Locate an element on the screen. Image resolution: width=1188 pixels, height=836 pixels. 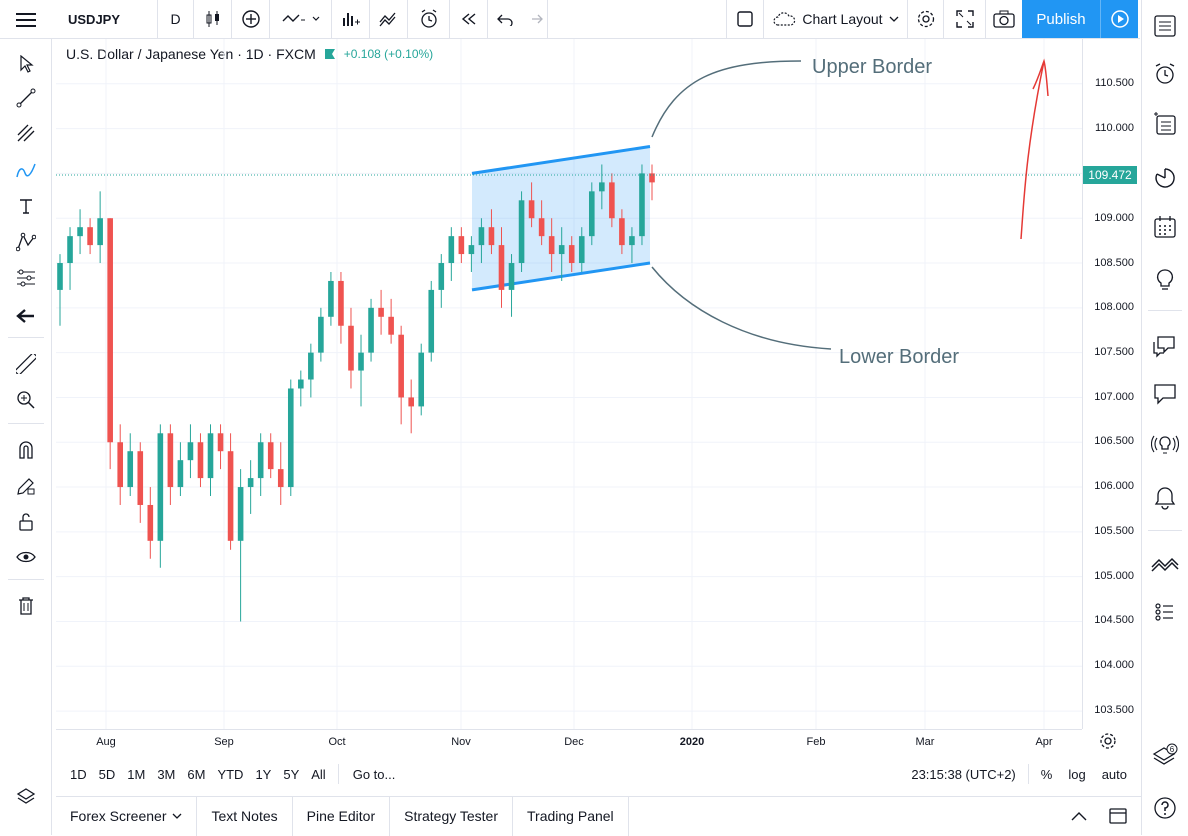
tab-strategy-tester: Strategy Tester is located at coordinates (452, 816).